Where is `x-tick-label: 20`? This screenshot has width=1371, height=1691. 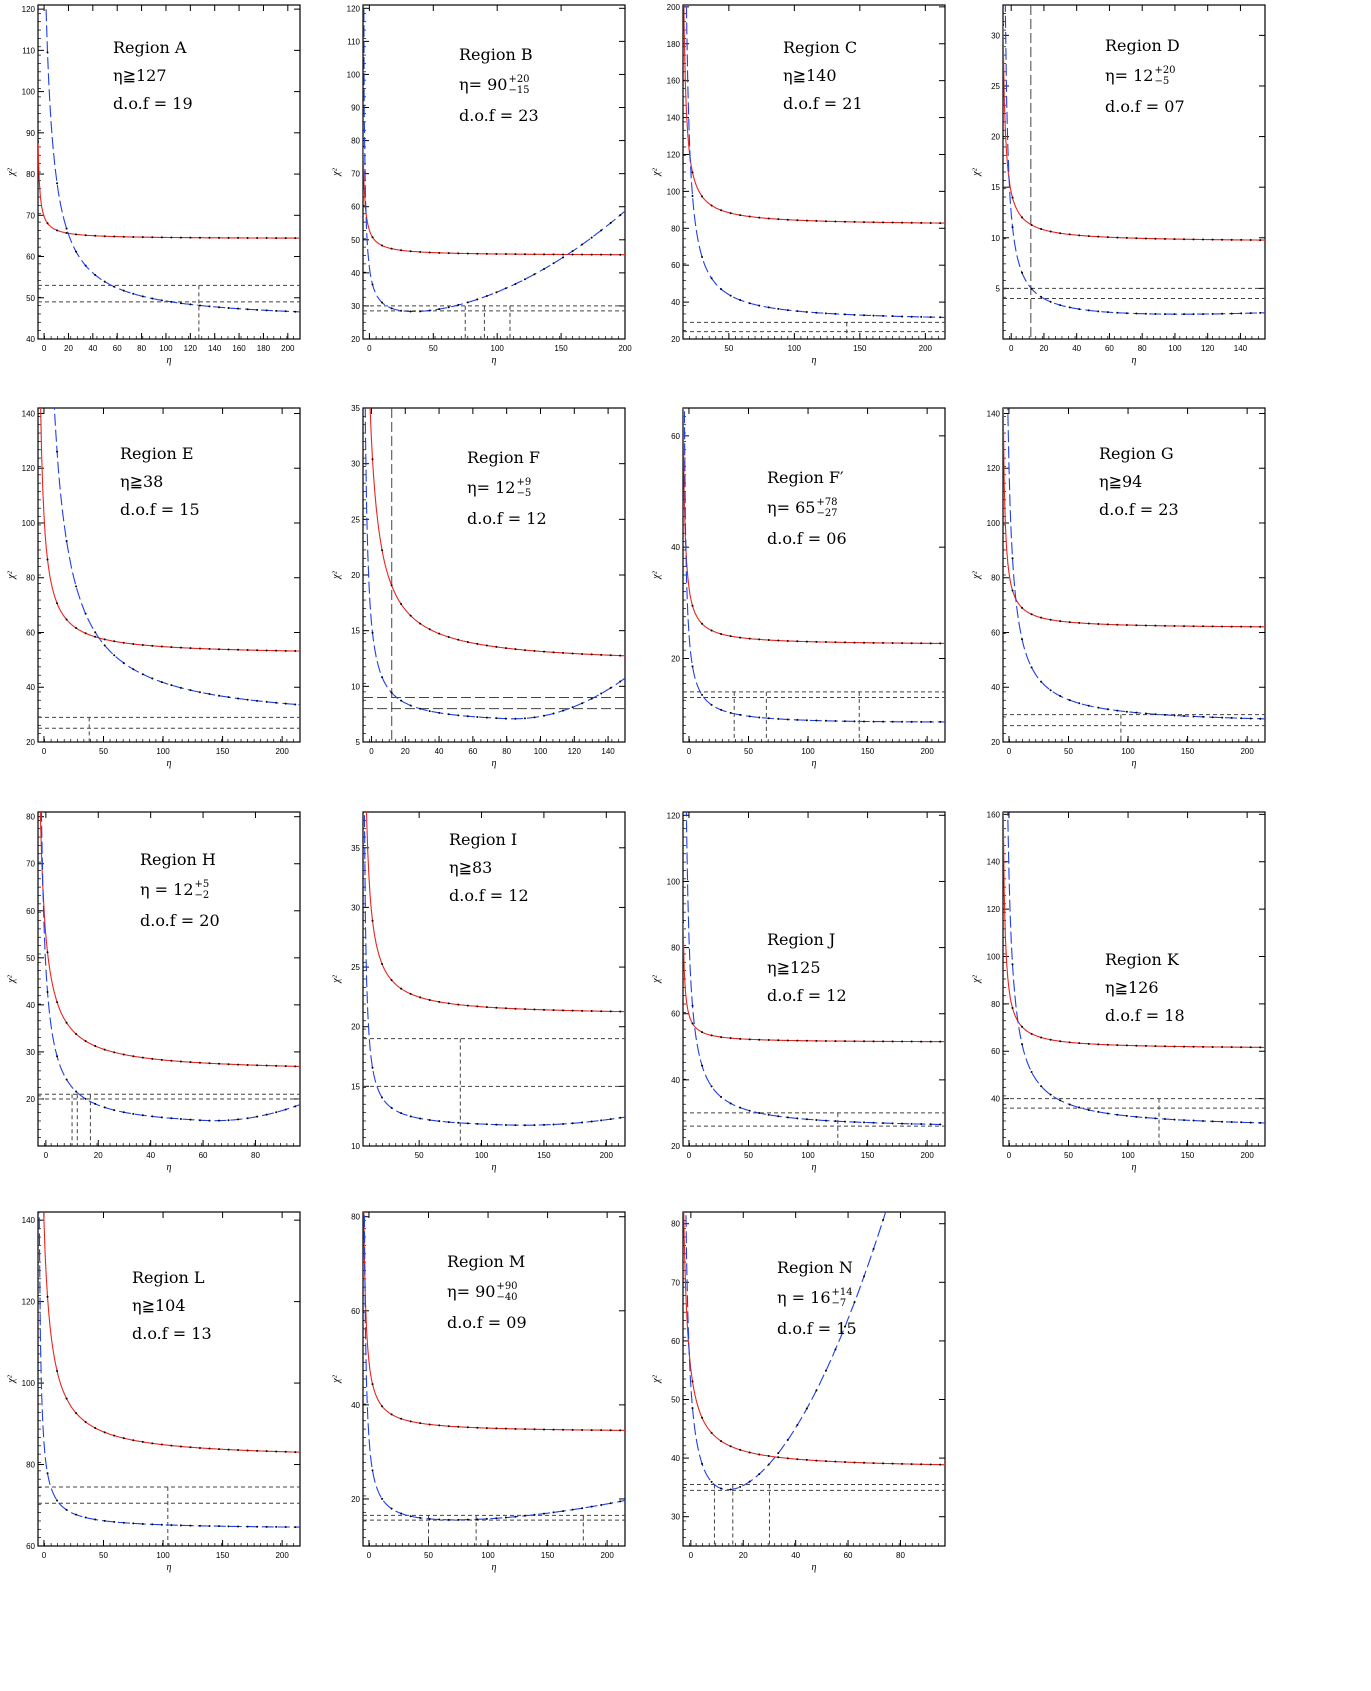
x-tick-label: 20 is located at coordinates (1043, 348).